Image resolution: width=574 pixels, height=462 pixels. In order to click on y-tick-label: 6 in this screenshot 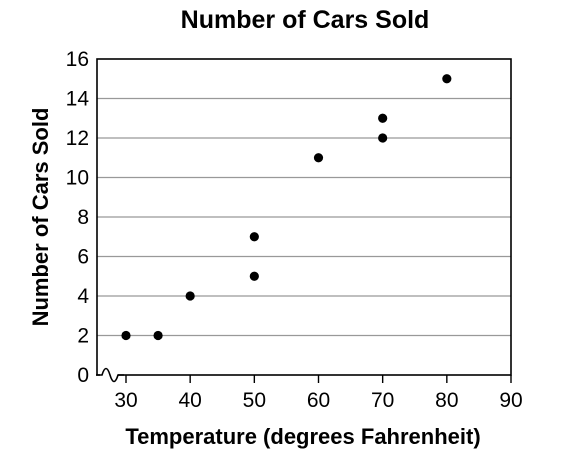, I will do `click(83, 257)`.